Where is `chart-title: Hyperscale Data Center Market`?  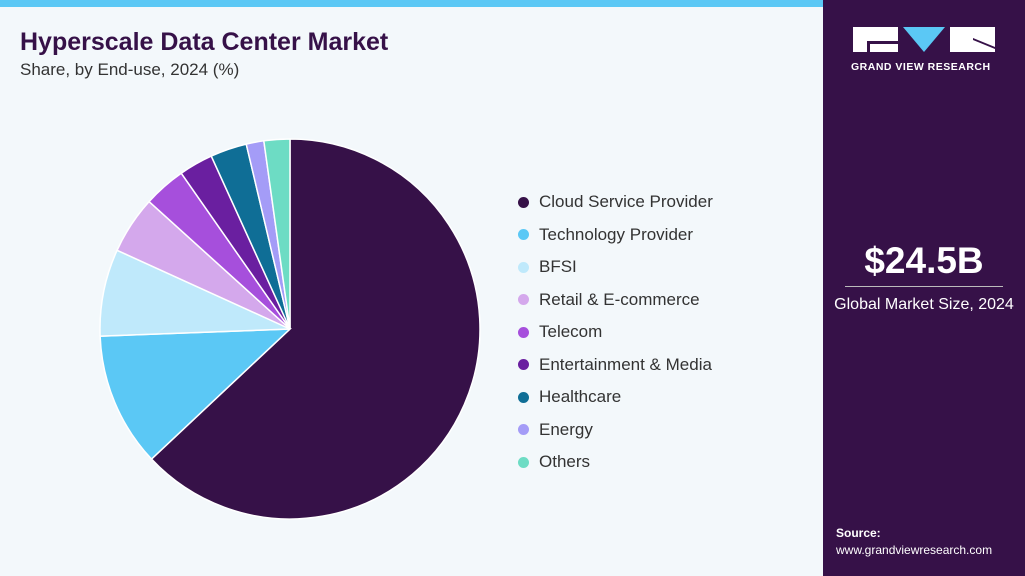
chart-title: Hyperscale Data Center Market is located at coordinates (204, 42).